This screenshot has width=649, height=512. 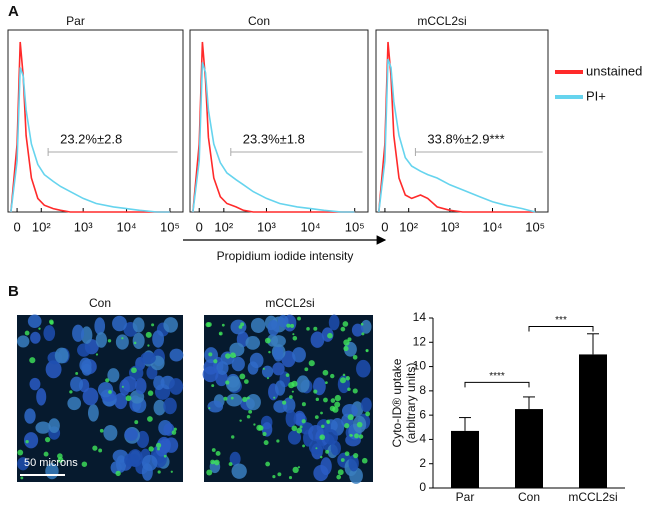 What do you see at coordinates (529, 497) in the screenshot?
I see `x-tick-label: Con` at bounding box center [529, 497].